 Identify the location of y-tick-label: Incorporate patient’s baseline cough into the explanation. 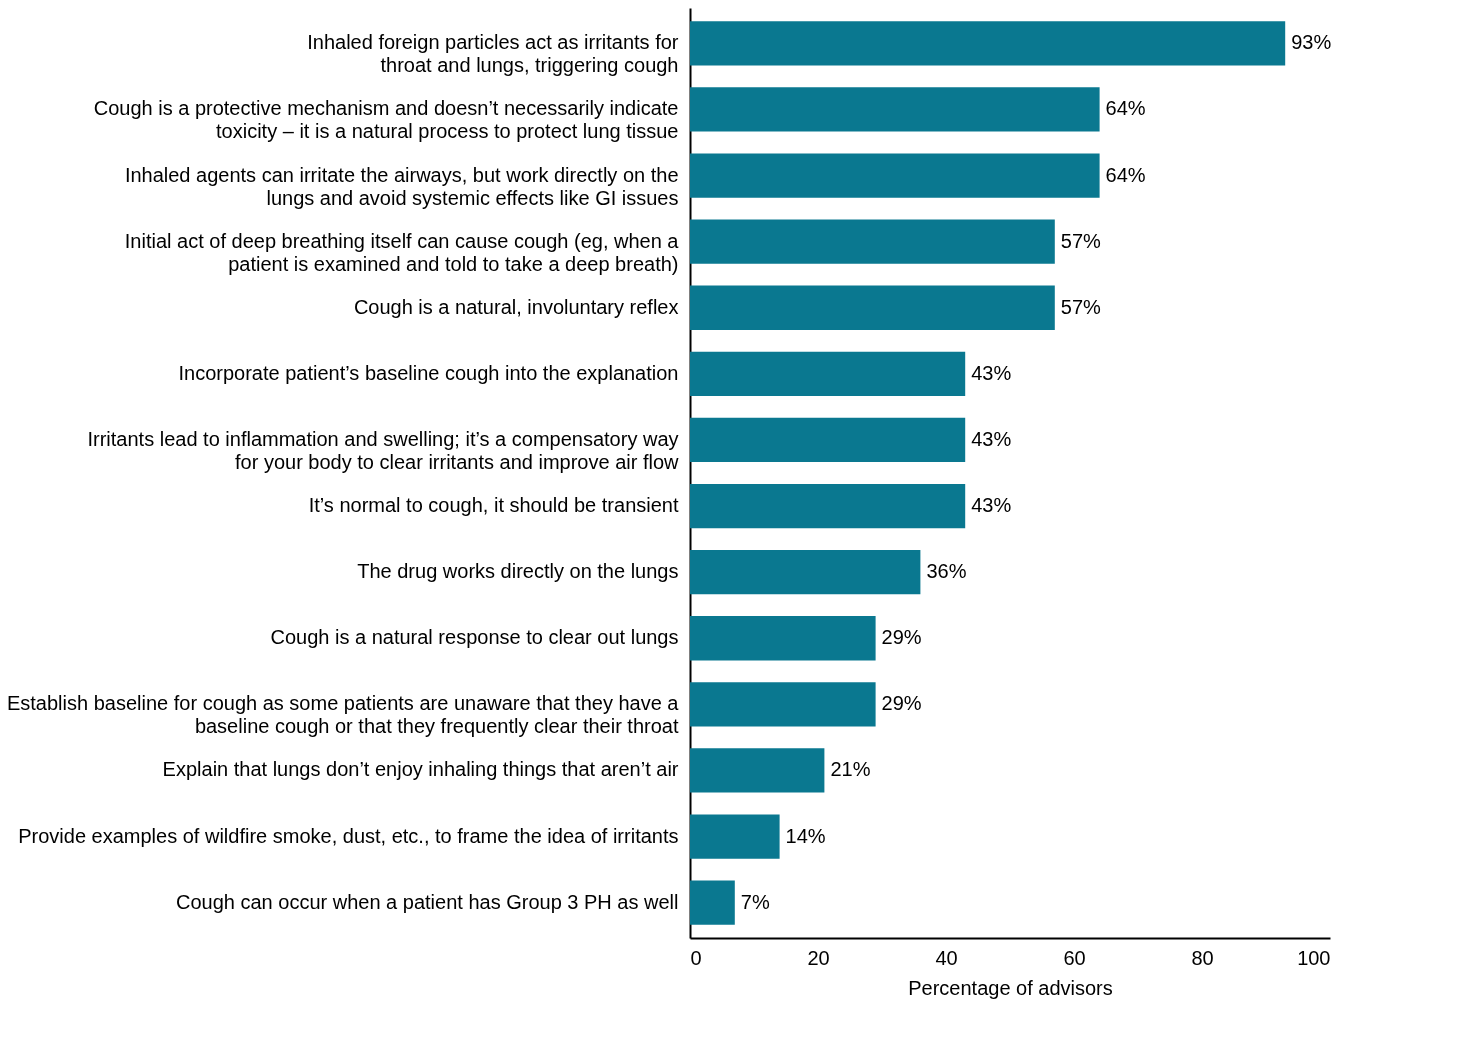
(428, 372).